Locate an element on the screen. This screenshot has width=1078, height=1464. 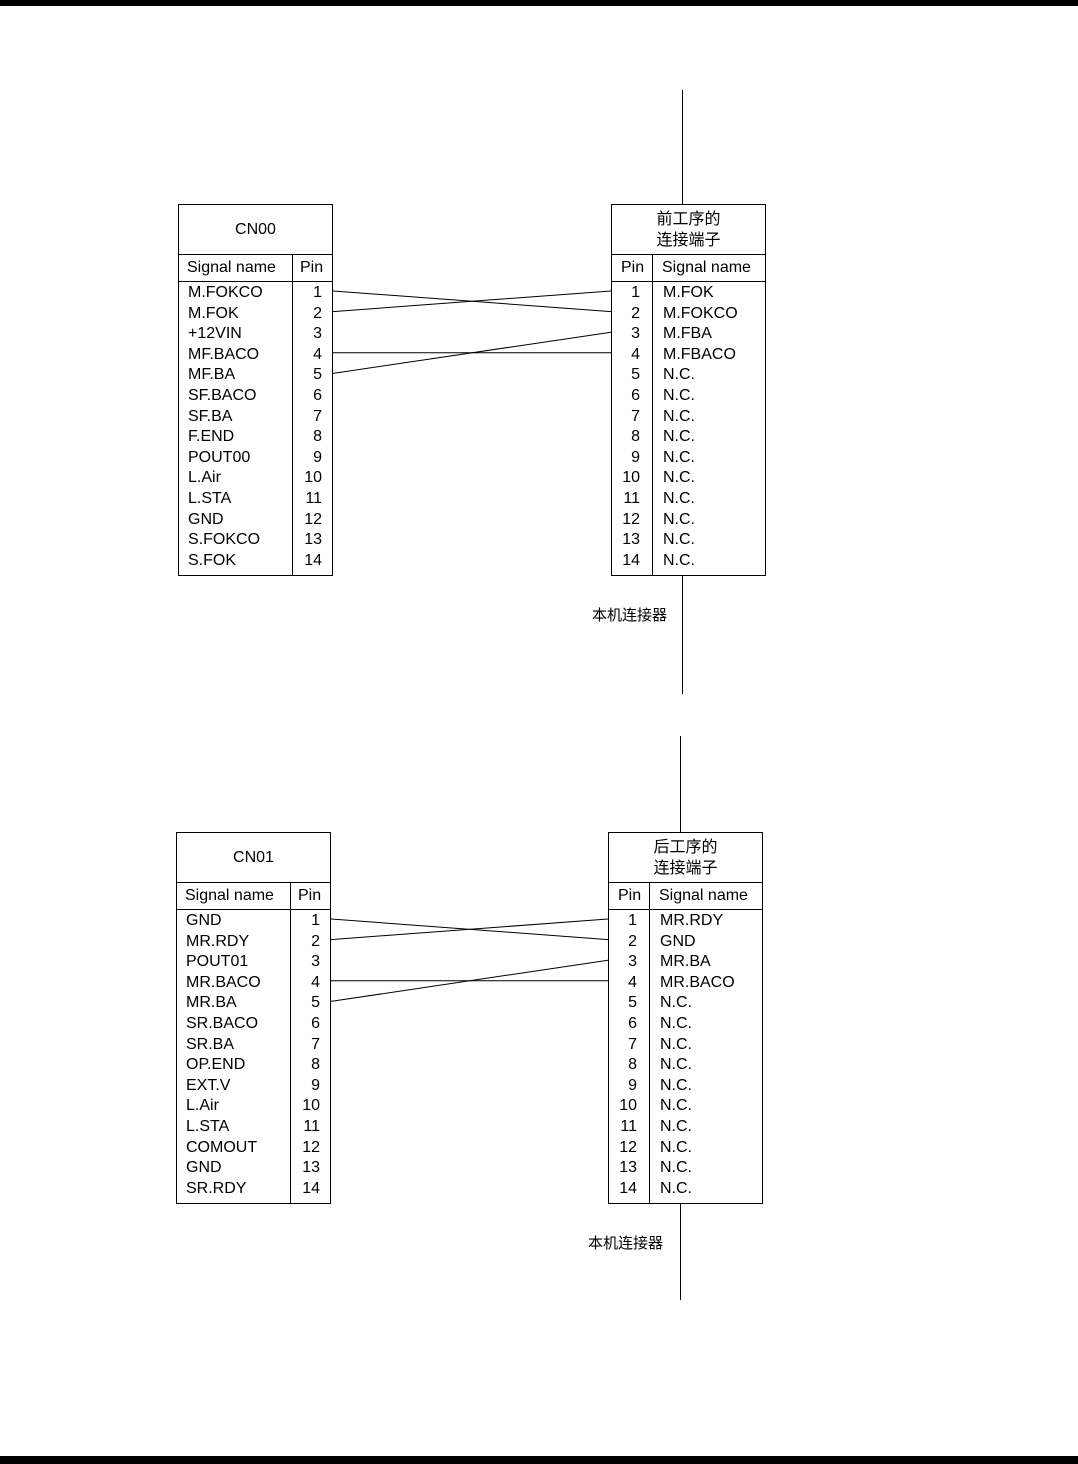
signal-name: SR.BACO is located at coordinates (222, 1023).